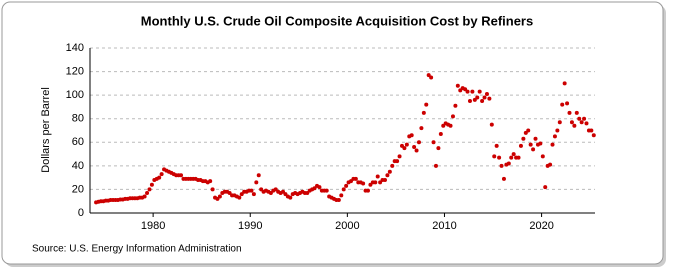 This screenshot has height=280, width=675. Describe the element at coordinates (78, 166) in the screenshot. I see `y-tick-label: 40` at that location.